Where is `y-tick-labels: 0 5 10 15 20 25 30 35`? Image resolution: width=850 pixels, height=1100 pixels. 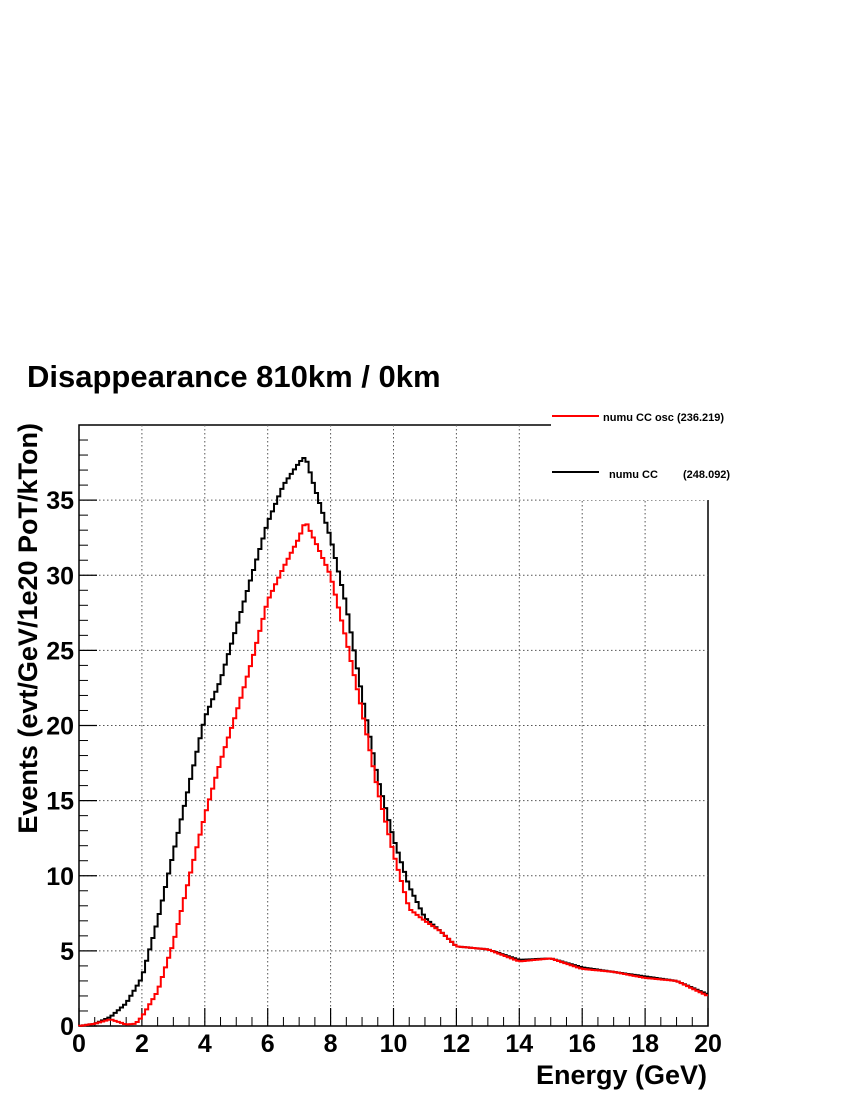 y-tick-labels: 0 5 10 15 20 25 30 35 is located at coordinates (60, 764).